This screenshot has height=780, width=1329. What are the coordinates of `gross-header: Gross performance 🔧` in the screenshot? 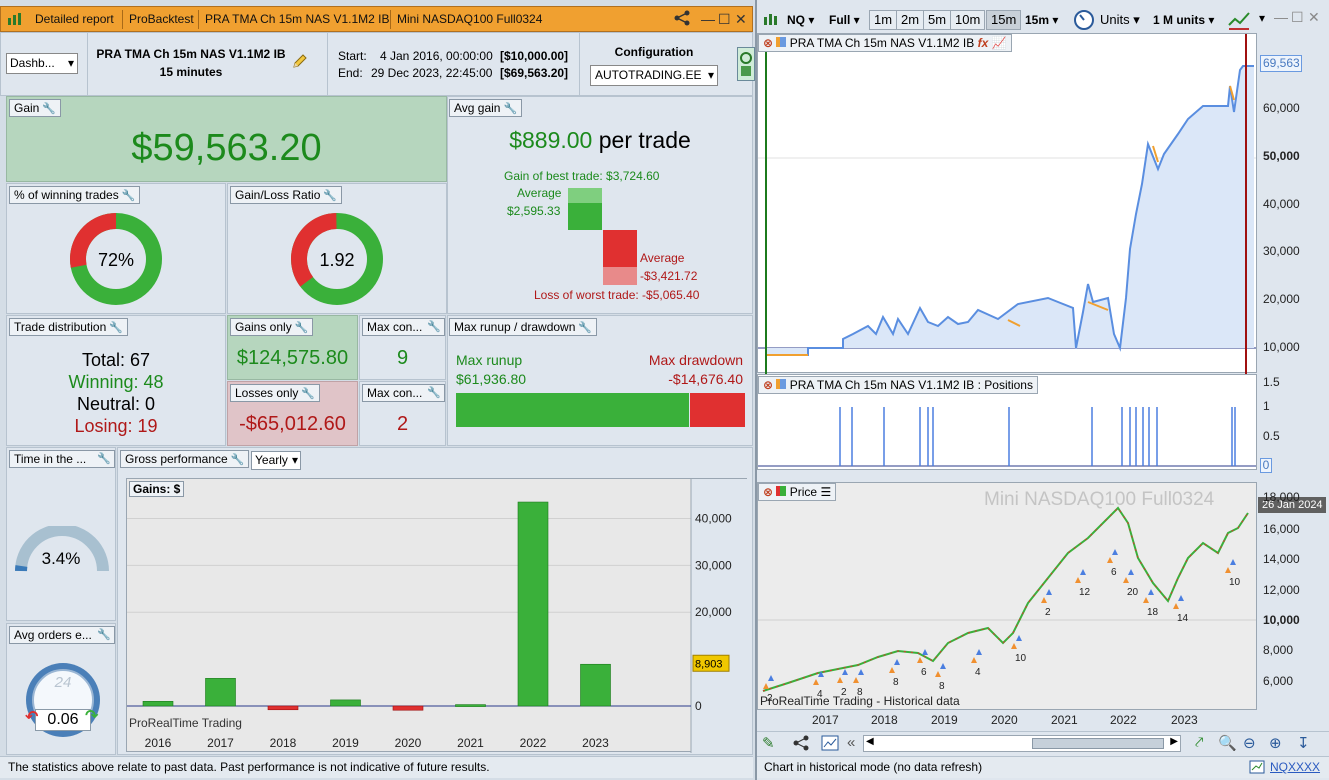 It's located at (185, 459).